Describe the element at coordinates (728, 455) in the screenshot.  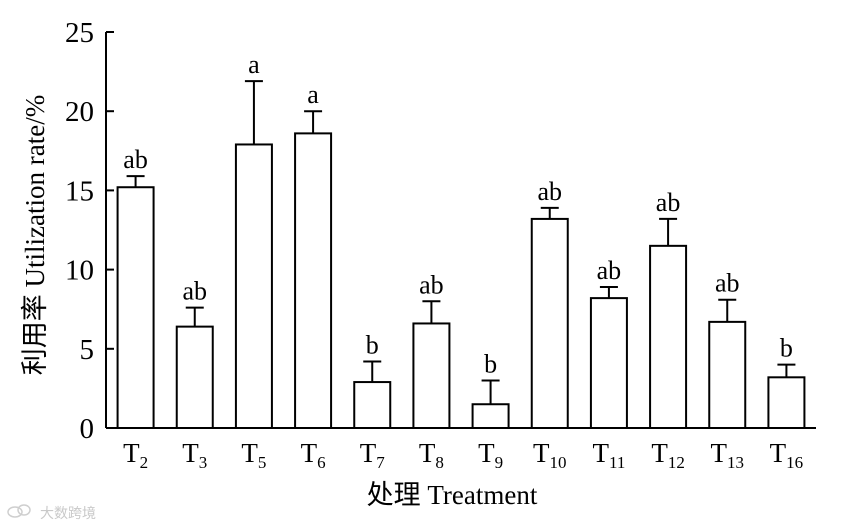
I see `x-tick-label: T13` at that location.